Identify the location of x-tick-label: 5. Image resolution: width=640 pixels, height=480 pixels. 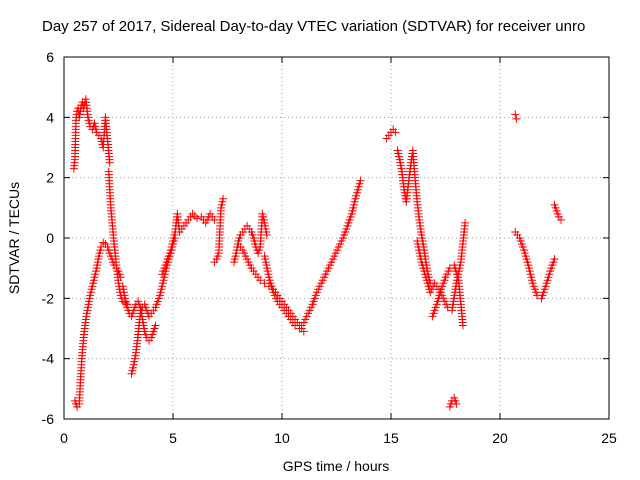
(173, 438).